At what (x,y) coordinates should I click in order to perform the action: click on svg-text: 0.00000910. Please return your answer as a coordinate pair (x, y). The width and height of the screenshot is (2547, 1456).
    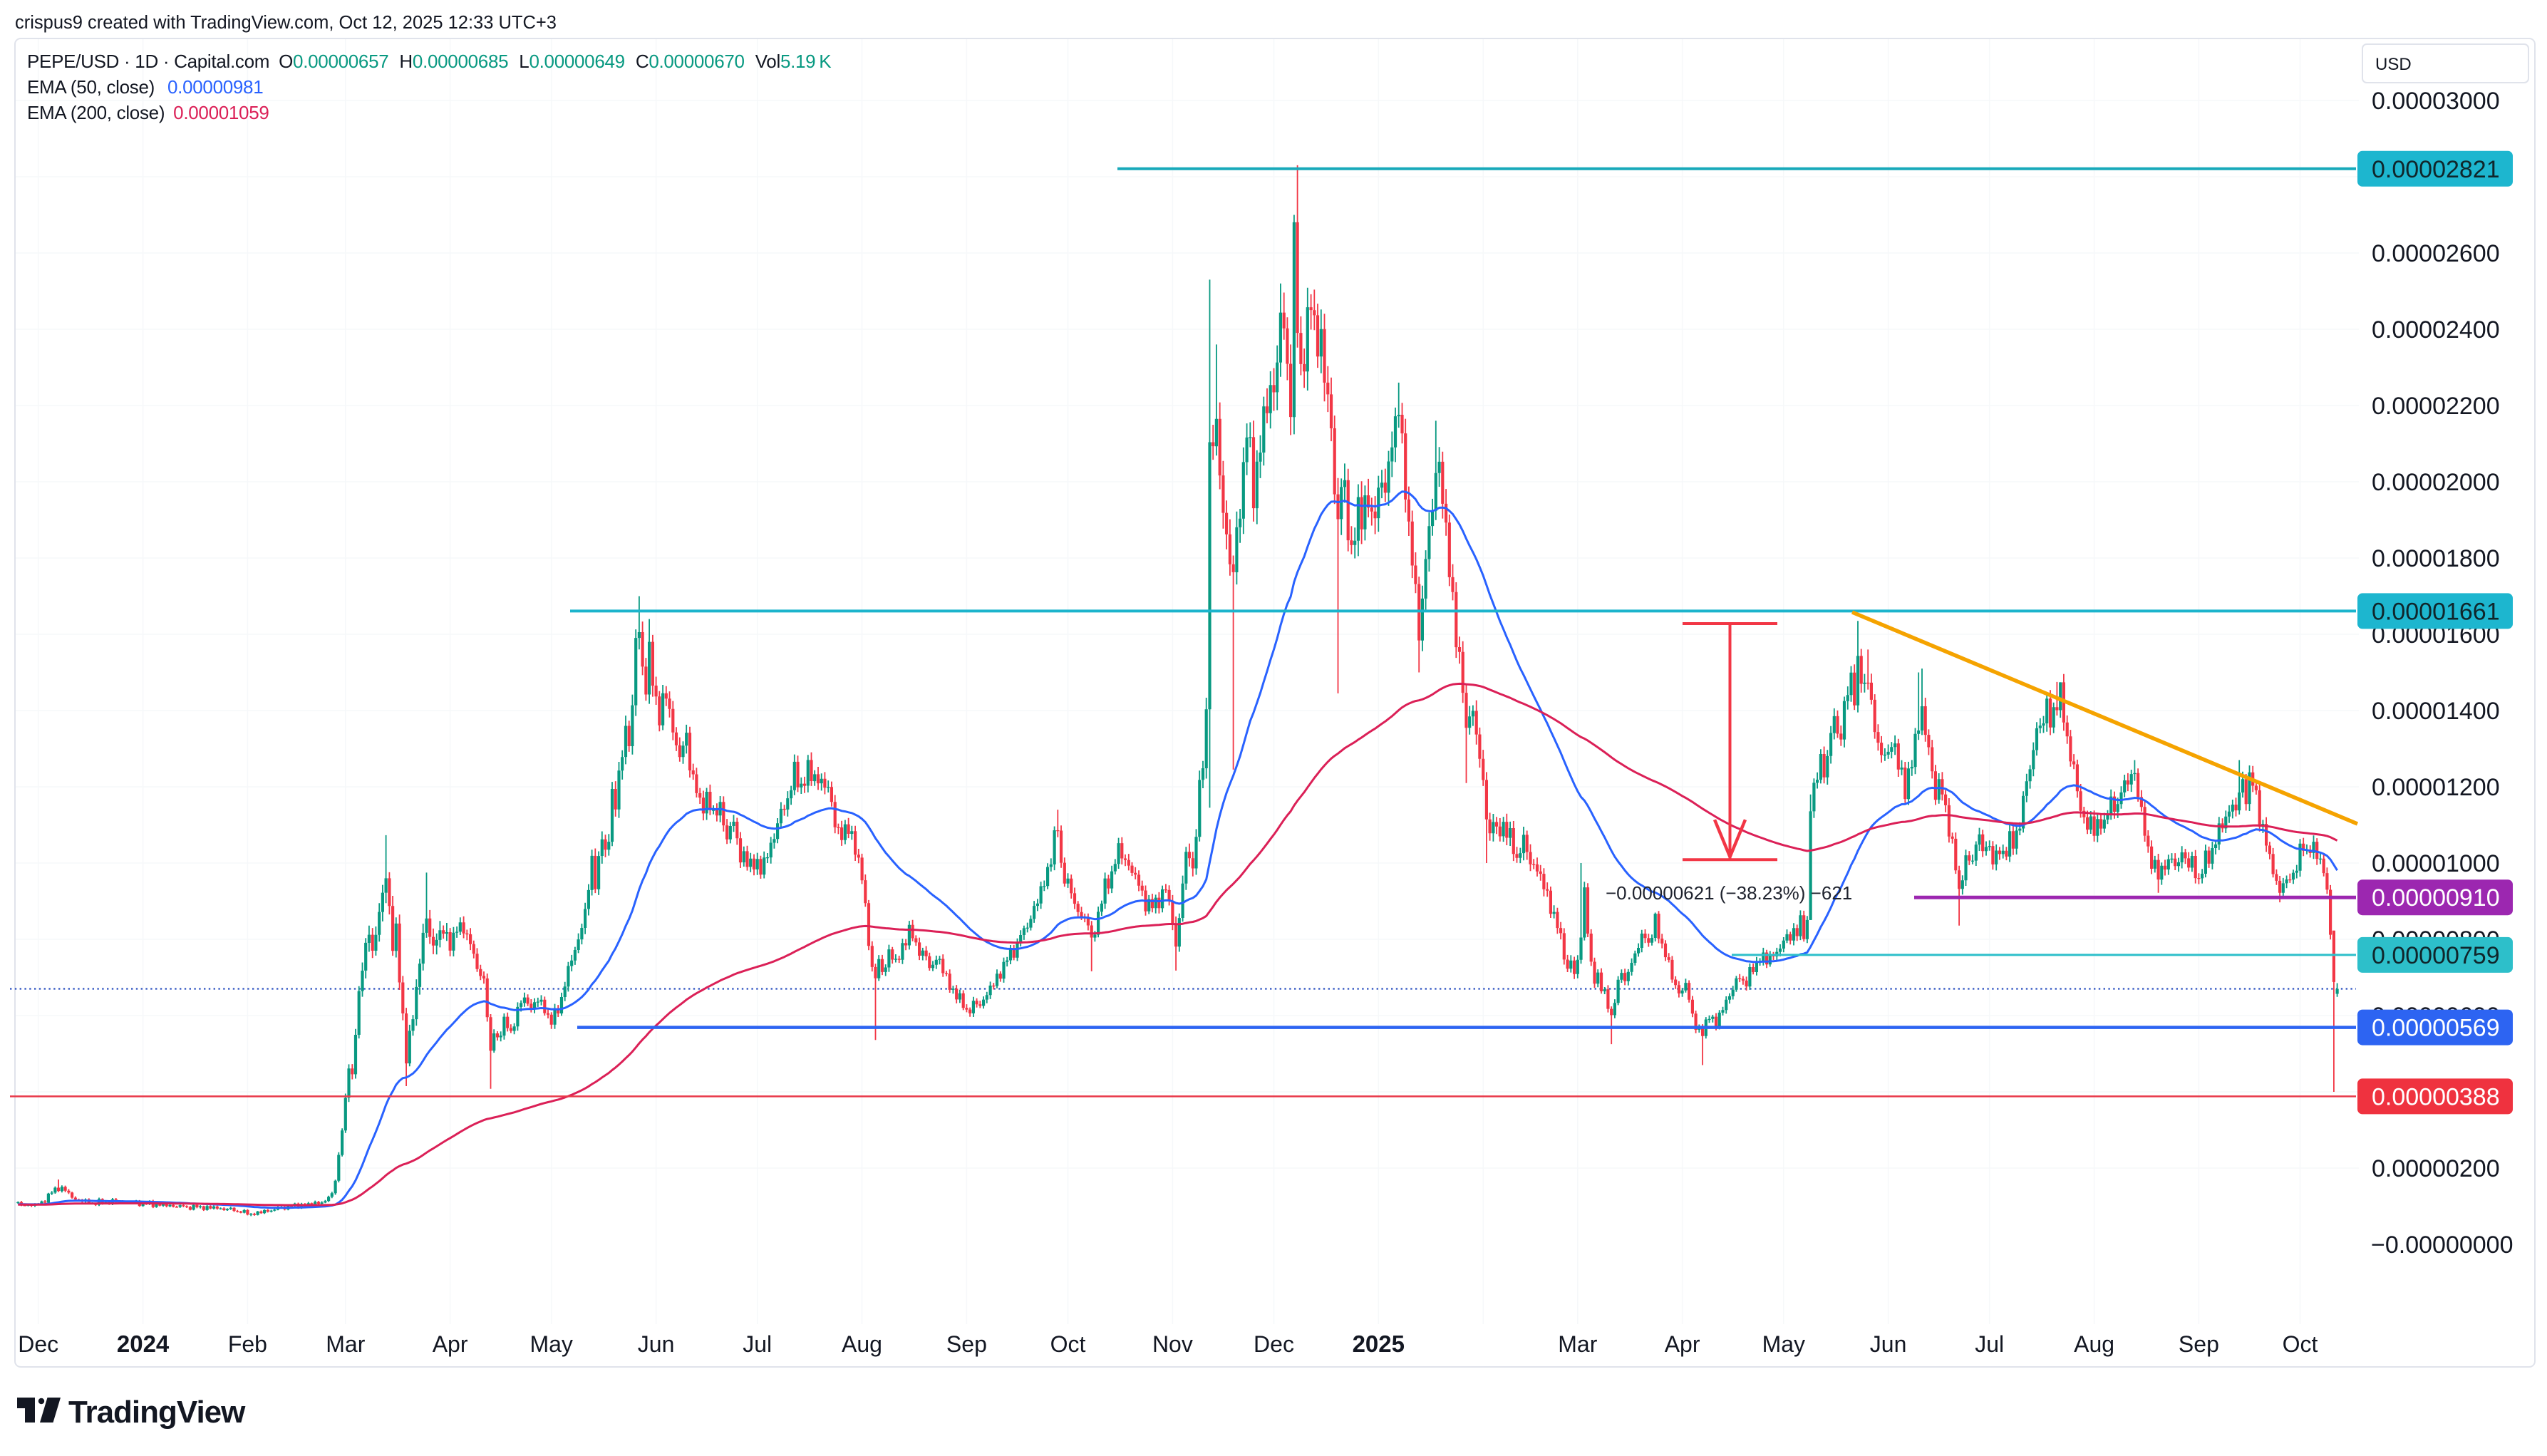
    Looking at the image, I should click on (2436, 898).